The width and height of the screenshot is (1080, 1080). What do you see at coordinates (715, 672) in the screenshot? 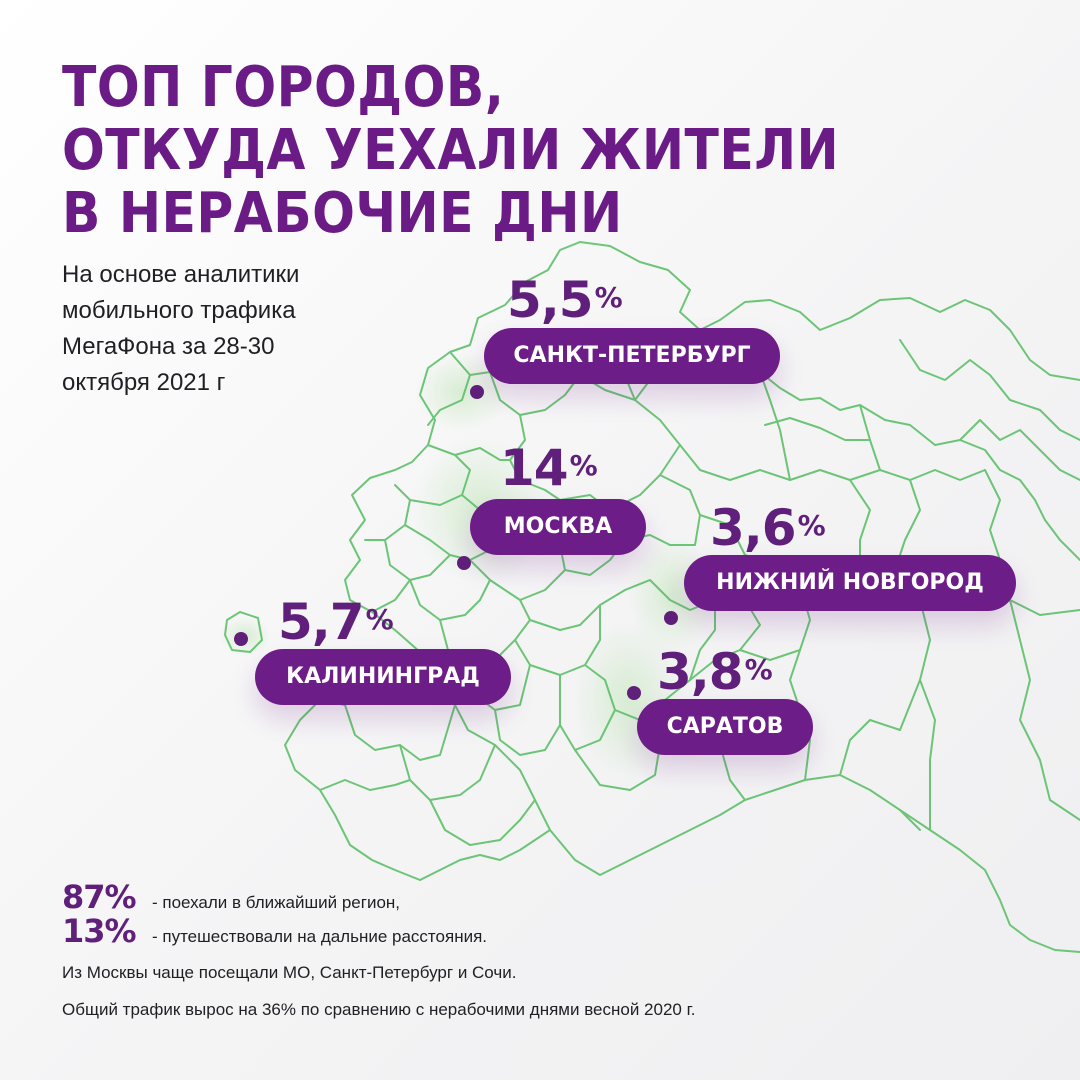
I see `city-value-saratov: 3,8%` at bounding box center [715, 672].